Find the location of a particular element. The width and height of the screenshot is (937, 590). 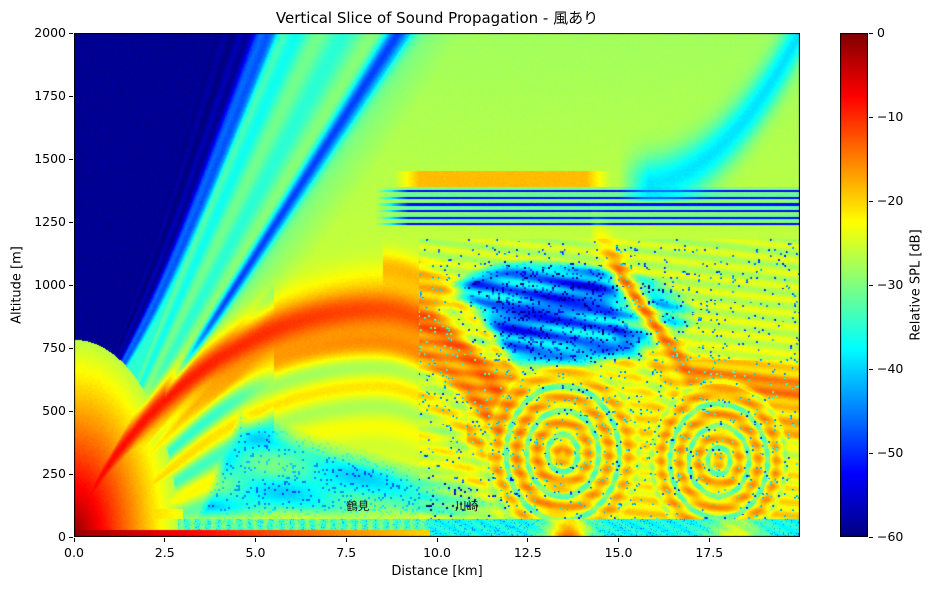

colorbar-tick-label: −20 is located at coordinates (890, 200).